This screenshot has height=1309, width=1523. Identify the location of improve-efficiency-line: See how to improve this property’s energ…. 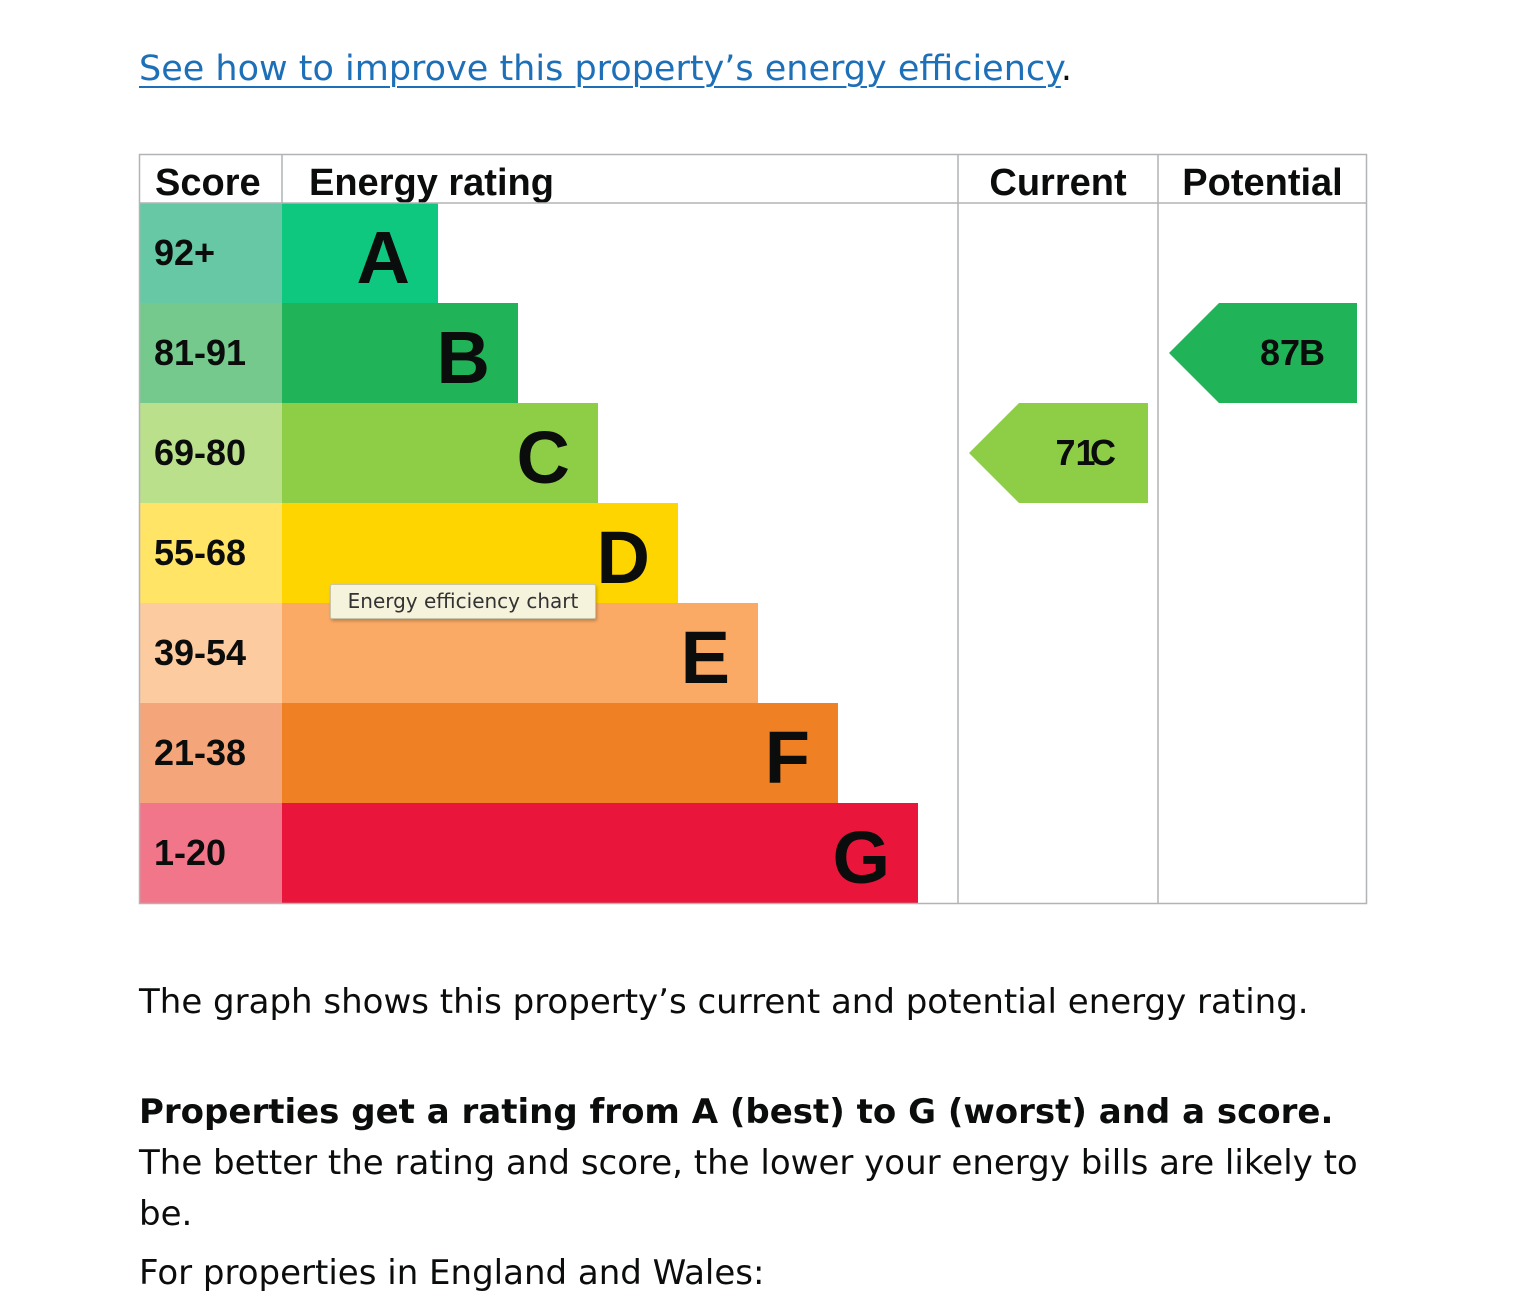
(605, 69).